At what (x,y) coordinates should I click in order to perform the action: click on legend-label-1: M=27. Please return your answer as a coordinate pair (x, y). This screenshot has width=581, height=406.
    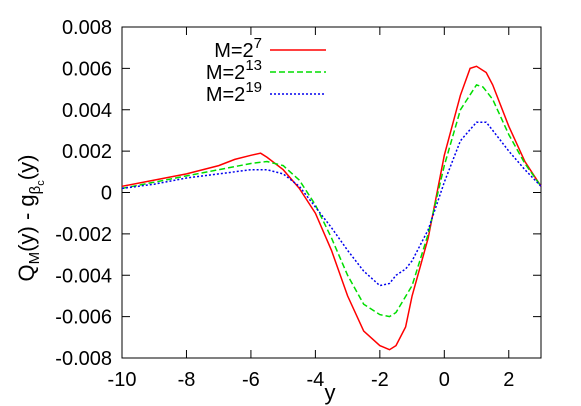
    Looking at the image, I should click on (238, 48).